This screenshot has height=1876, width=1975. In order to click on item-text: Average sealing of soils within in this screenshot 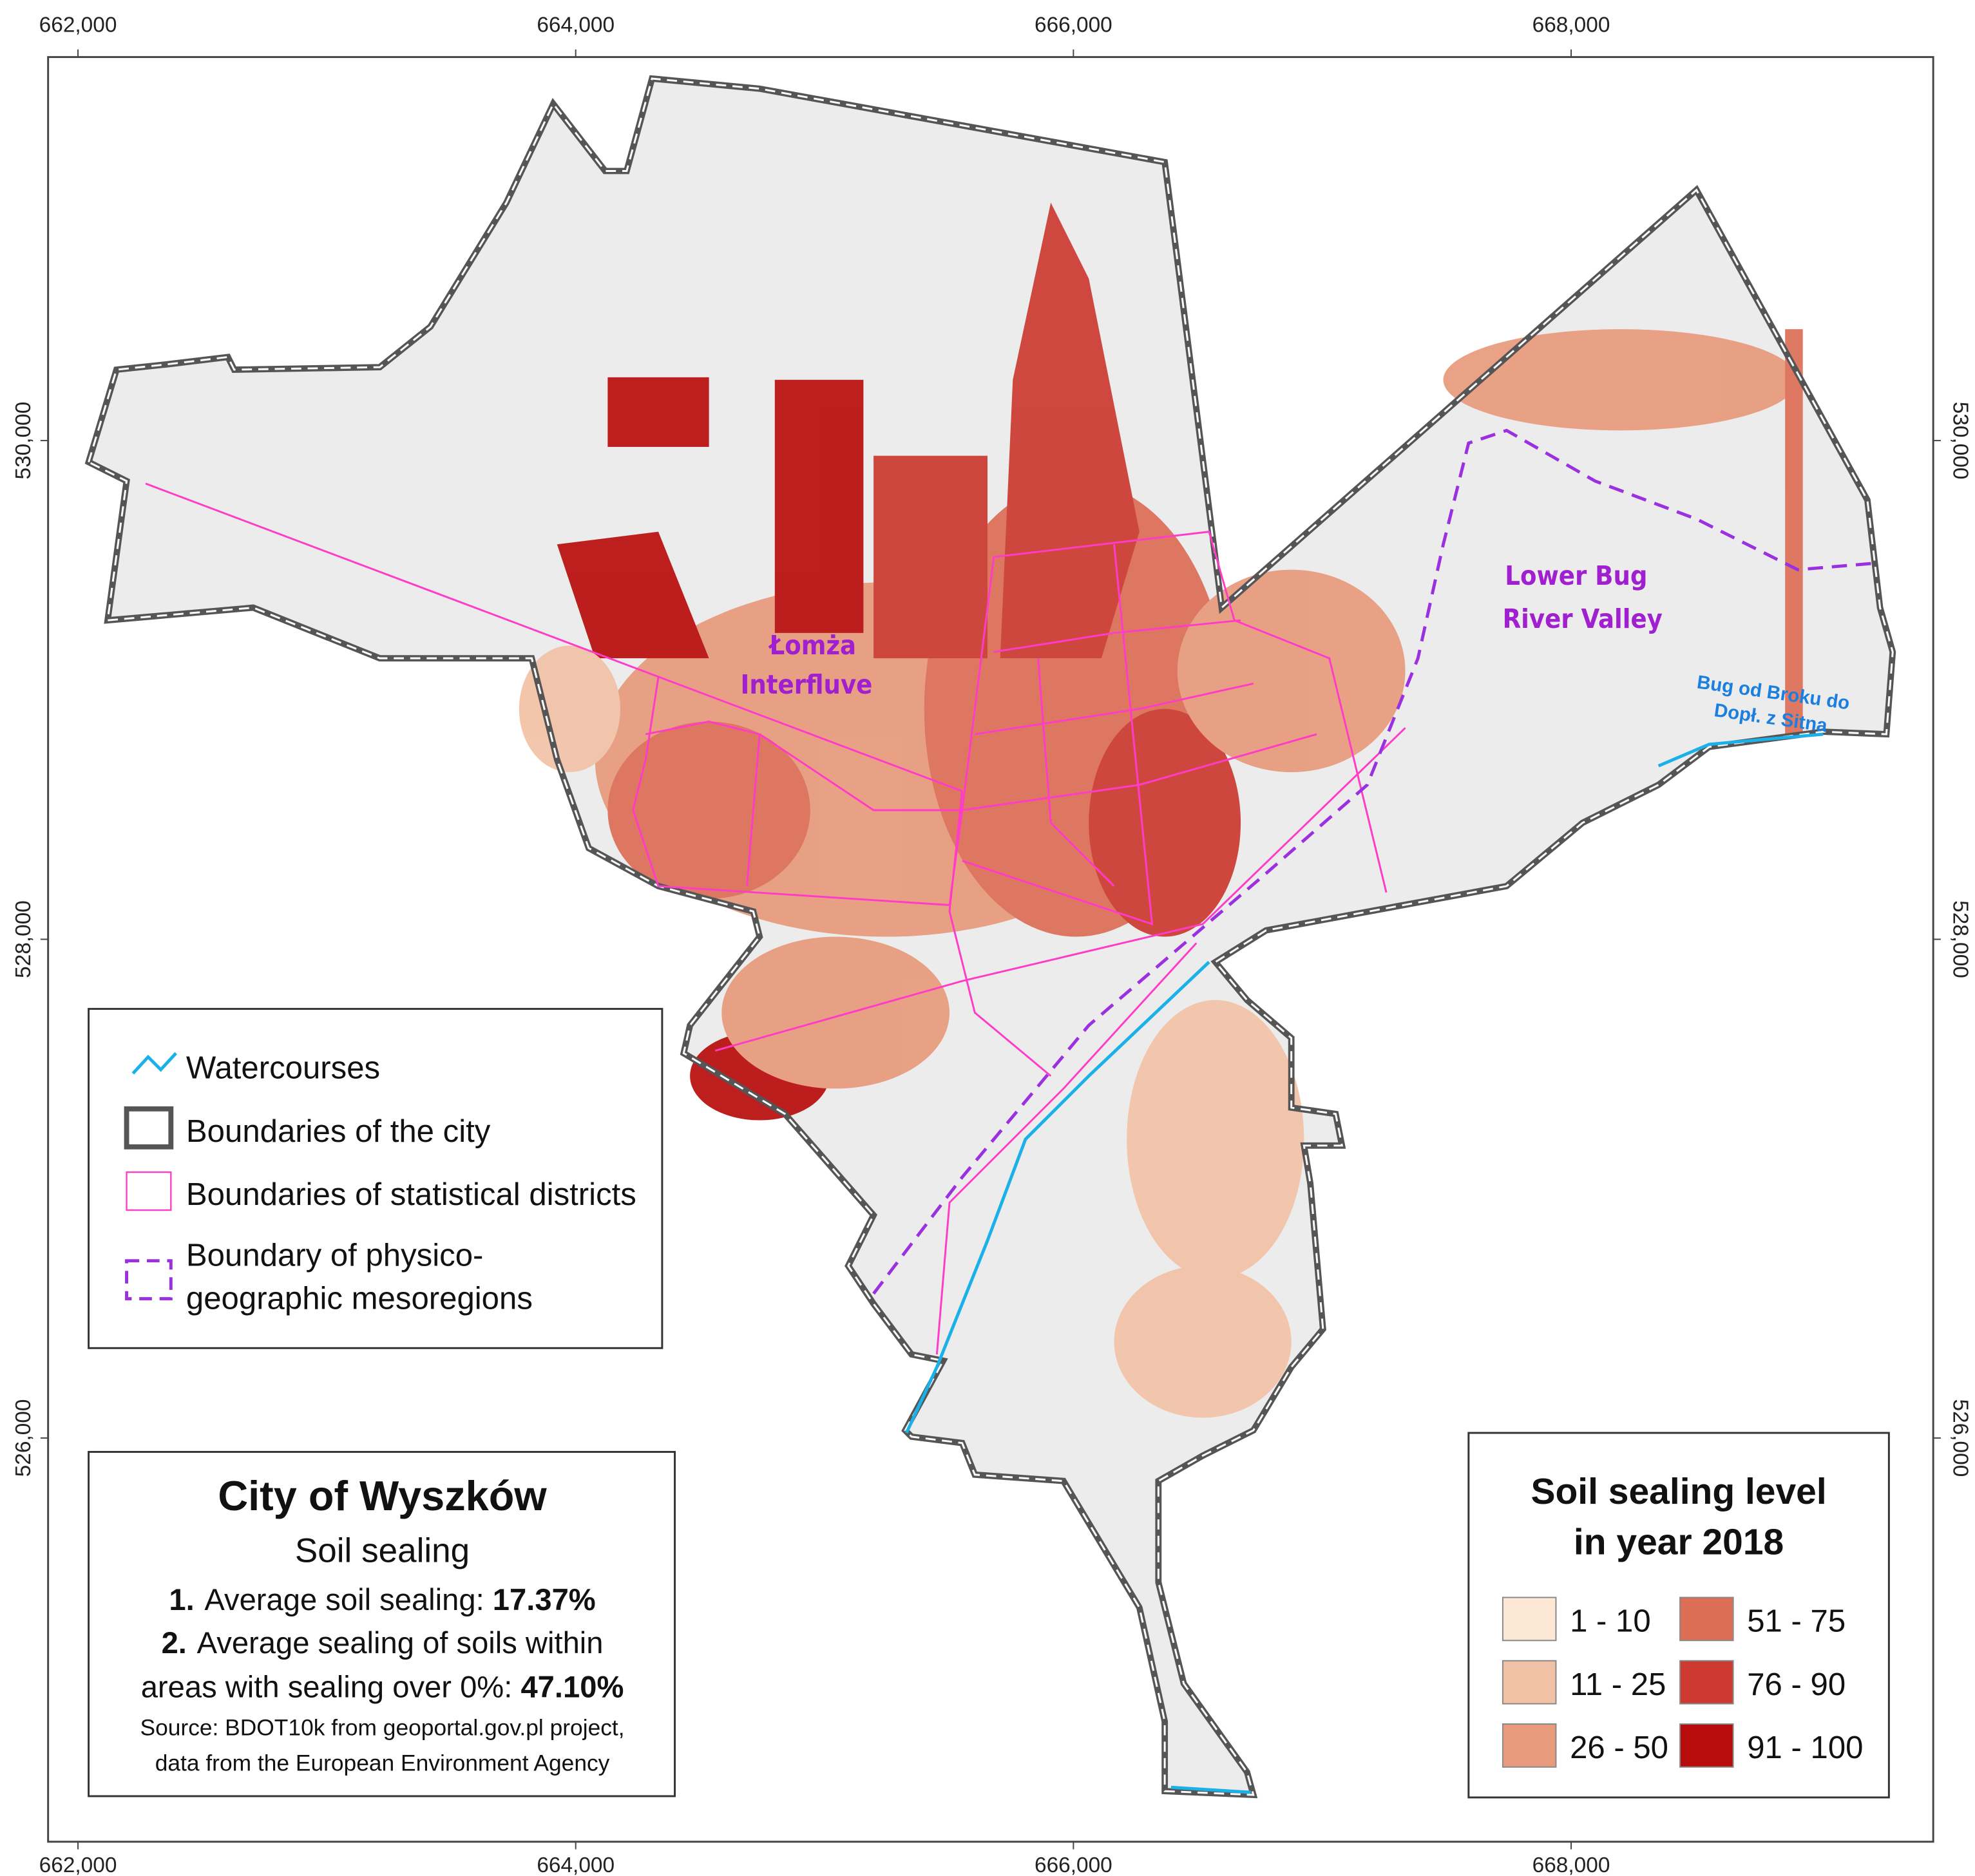, I will do `click(400, 1642)`.